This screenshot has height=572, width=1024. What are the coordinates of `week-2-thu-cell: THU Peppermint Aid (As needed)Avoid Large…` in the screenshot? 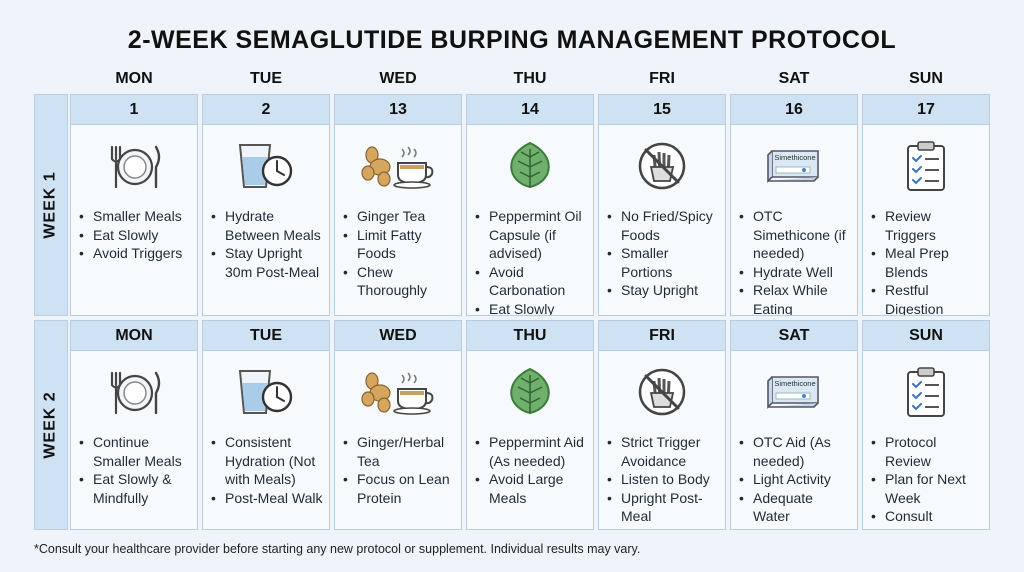 It's located at (530, 425).